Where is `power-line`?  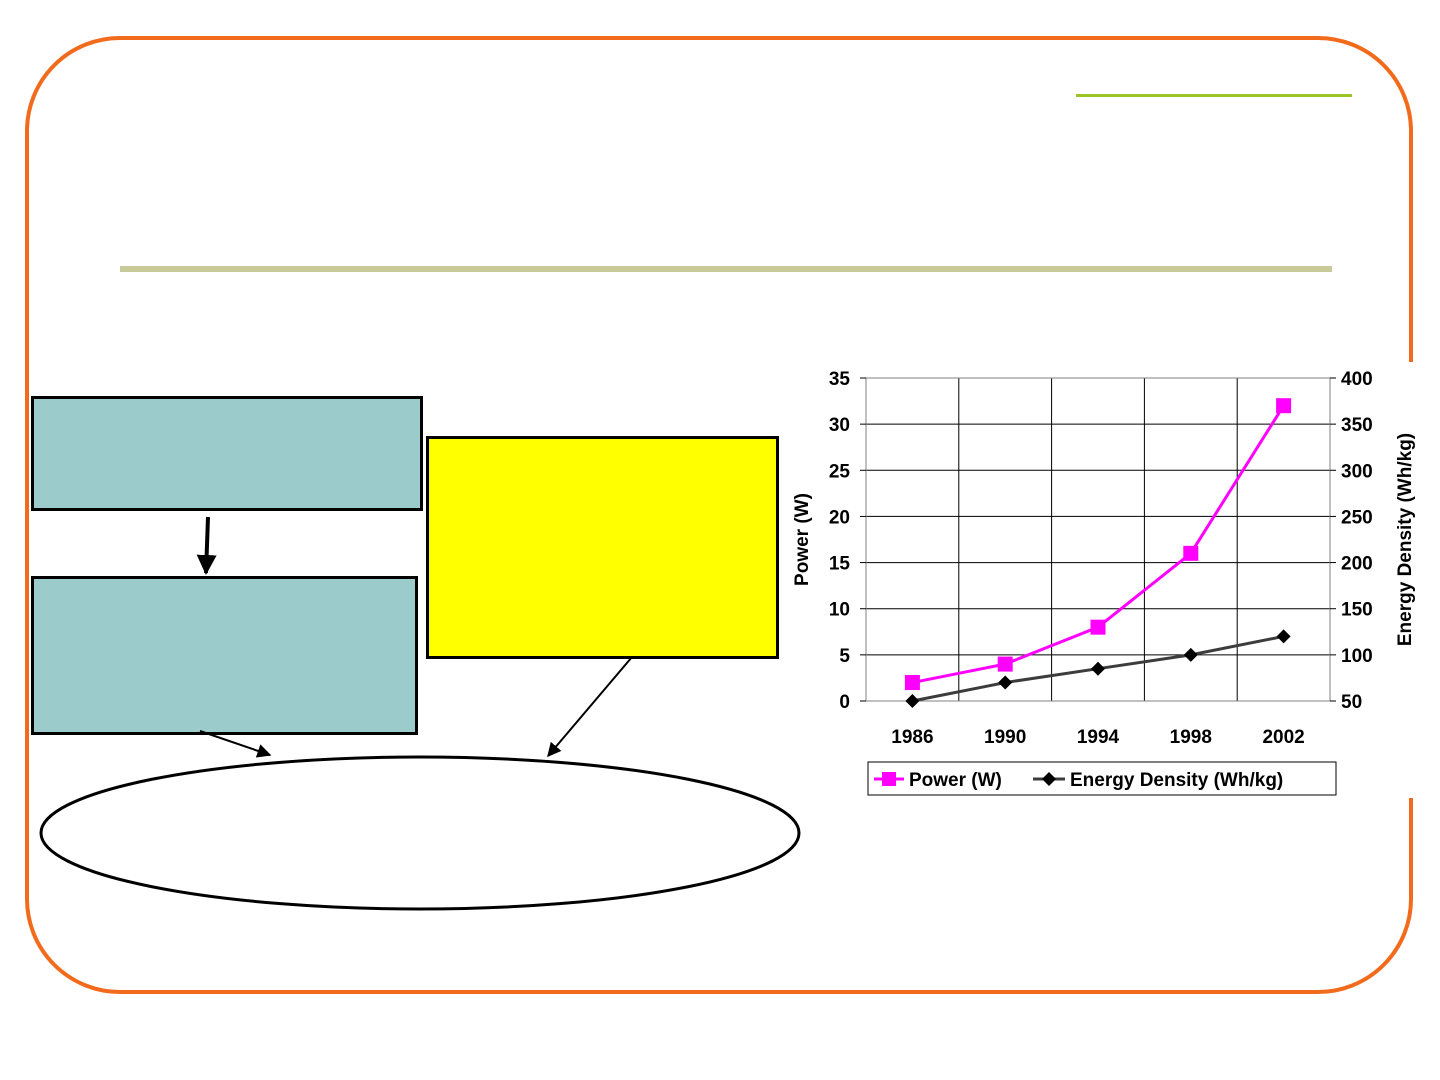
power-line is located at coordinates (1098, 544).